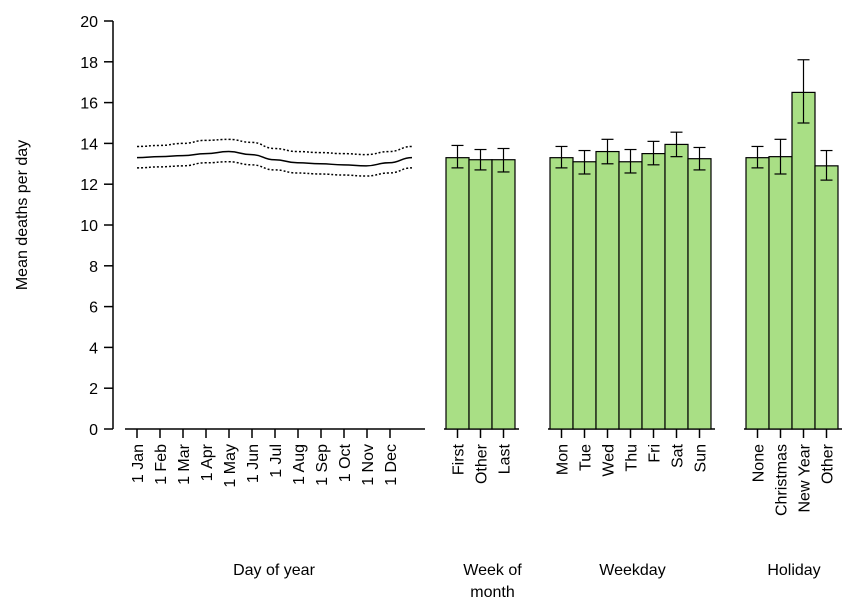  Describe the element at coordinates (89, 226) in the screenshot. I see `y-tick-label: 10` at that location.